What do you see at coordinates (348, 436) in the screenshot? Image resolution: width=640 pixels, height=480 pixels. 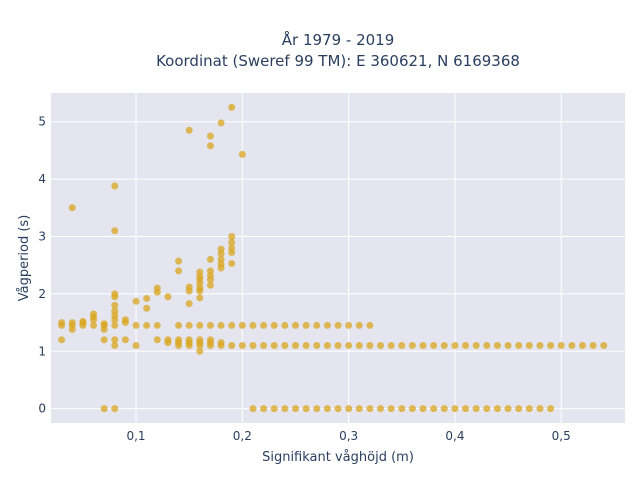 I see `x-tick-label: 0,3` at bounding box center [348, 436].